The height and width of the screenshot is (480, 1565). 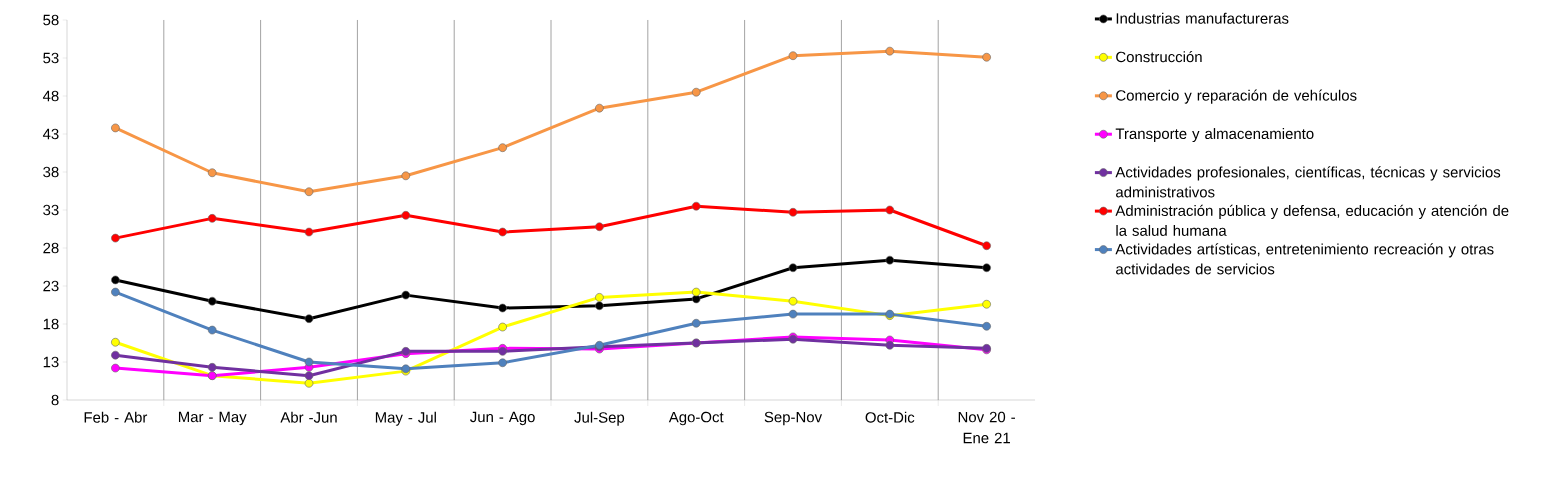 What do you see at coordinates (1202, 18) in the screenshot?
I see `legend-label: Industrias manufactureras` at bounding box center [1202, 18].